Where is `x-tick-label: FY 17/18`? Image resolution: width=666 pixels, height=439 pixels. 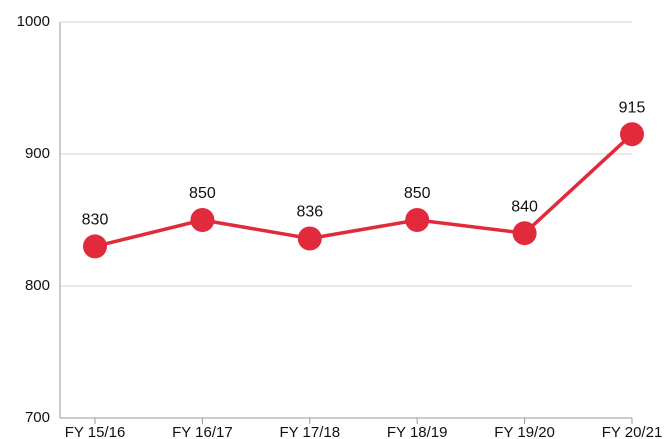 x-tick-label: FY 17/18 is located at coordinates (309, 431).